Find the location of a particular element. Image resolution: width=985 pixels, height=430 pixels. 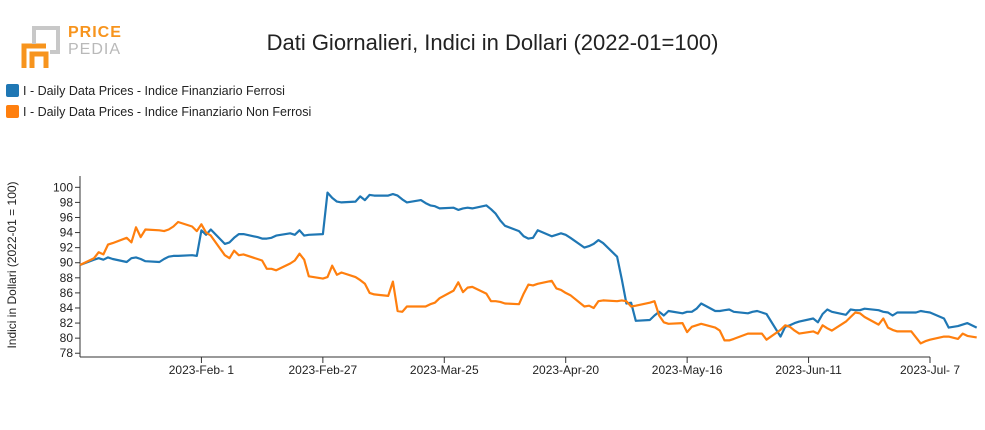

logo-text-price: PRICE is located at coordinates (95, 32).